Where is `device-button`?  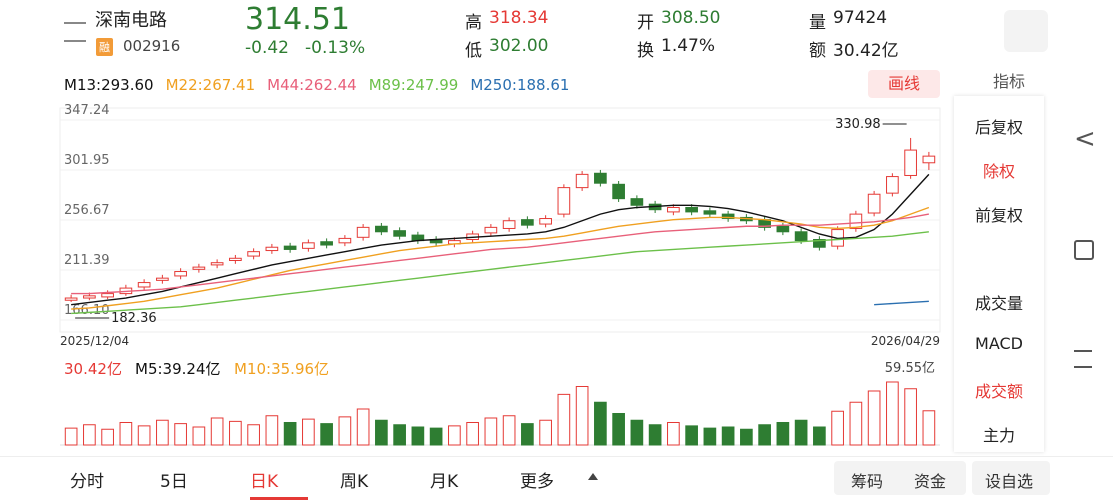 device-button is located at coordinates (1026, 31).